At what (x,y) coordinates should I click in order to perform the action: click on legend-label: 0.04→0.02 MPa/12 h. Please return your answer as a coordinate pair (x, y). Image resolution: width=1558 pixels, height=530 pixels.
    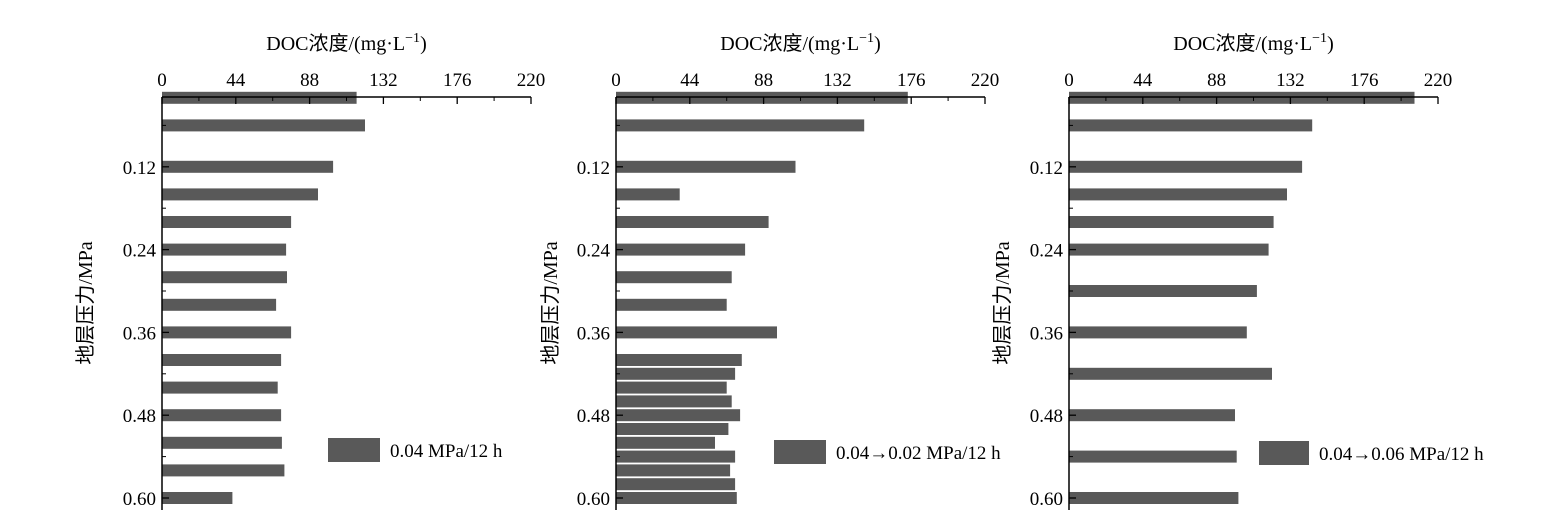
    Looking at the image, I should click on (918, 453).